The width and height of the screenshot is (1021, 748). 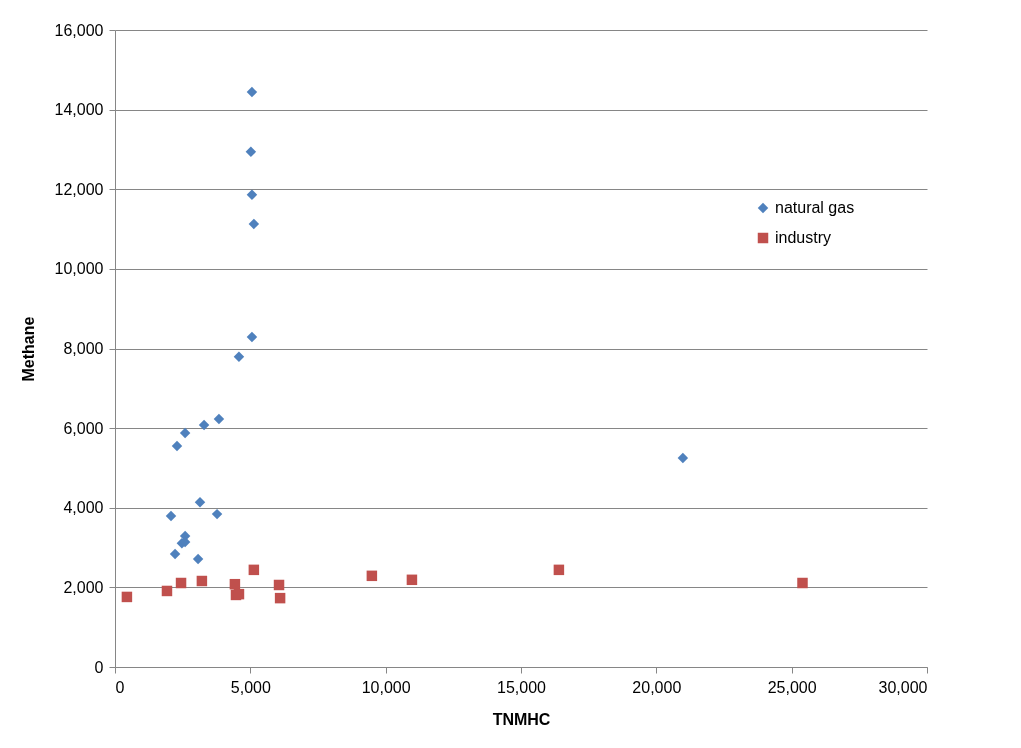 I want to click on y-tick-label: 12,000, so click(x=79, y=189).